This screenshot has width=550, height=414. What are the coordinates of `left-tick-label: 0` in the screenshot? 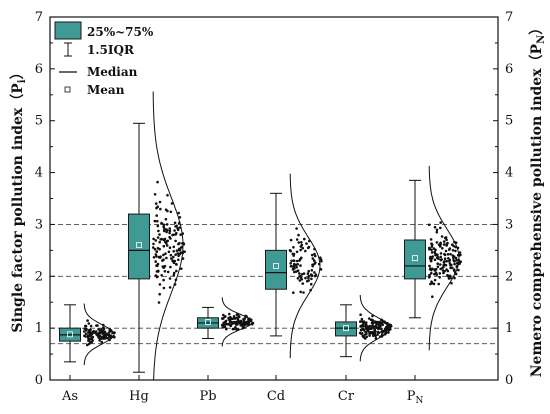 It's located at (39, 380).